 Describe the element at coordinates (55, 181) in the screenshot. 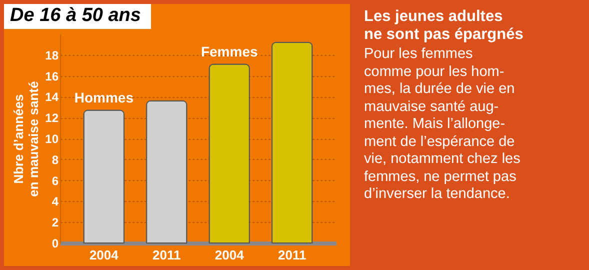

I see `y-tick-label: 6` at that location.